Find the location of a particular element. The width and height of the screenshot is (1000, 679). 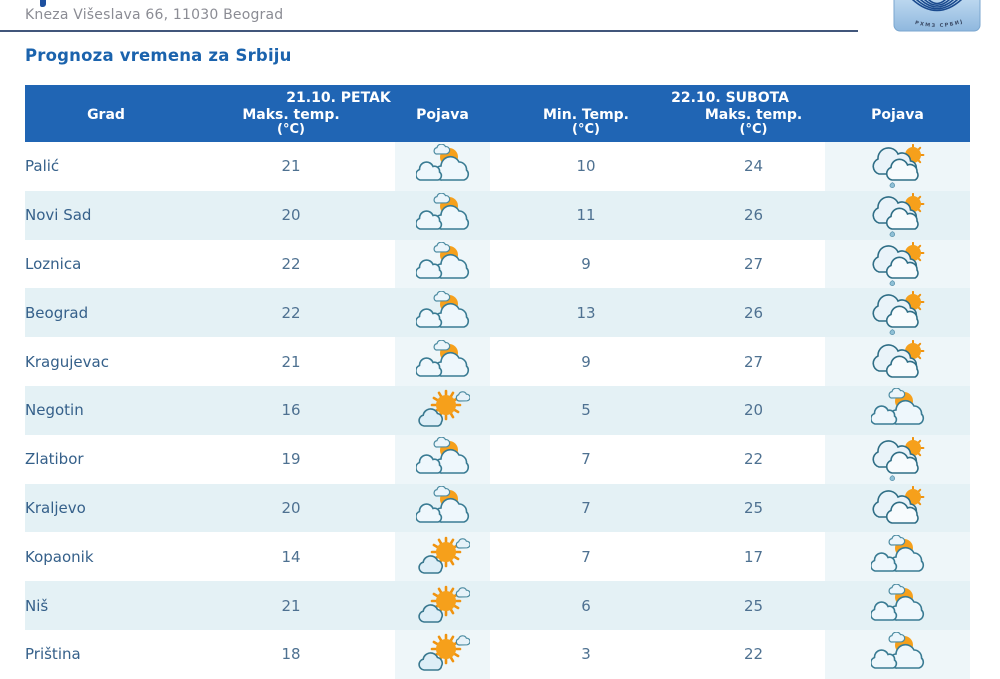

table-row: Negotin 16 5 20 is located at coordinates (498, 410).